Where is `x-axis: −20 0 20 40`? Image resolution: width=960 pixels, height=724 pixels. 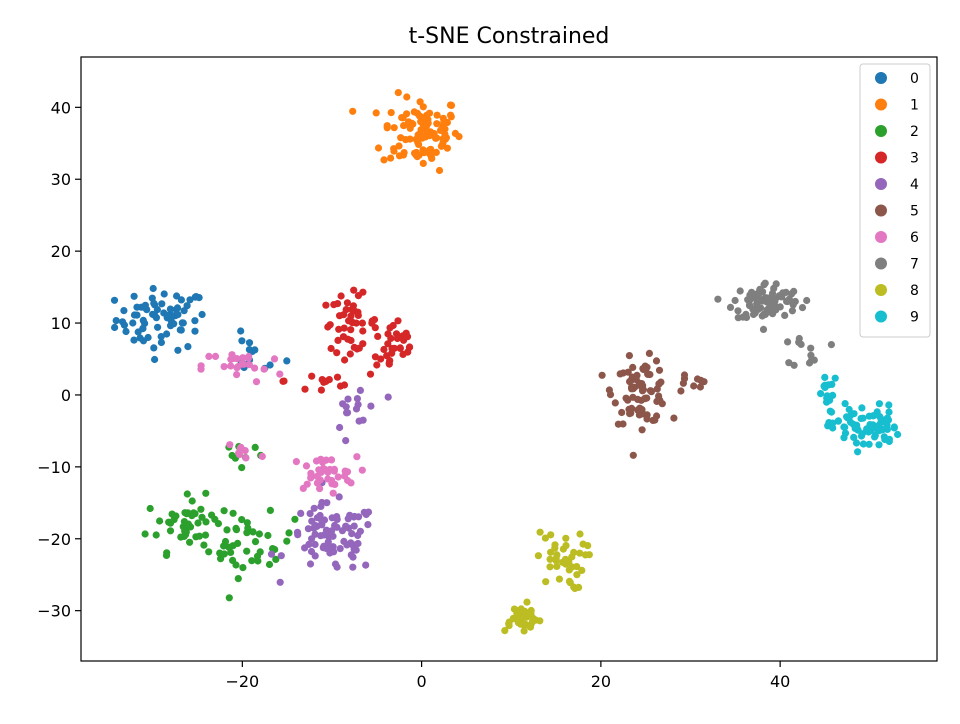 x-axis: −20 0 20 40 is located at coordinates (507, 676).